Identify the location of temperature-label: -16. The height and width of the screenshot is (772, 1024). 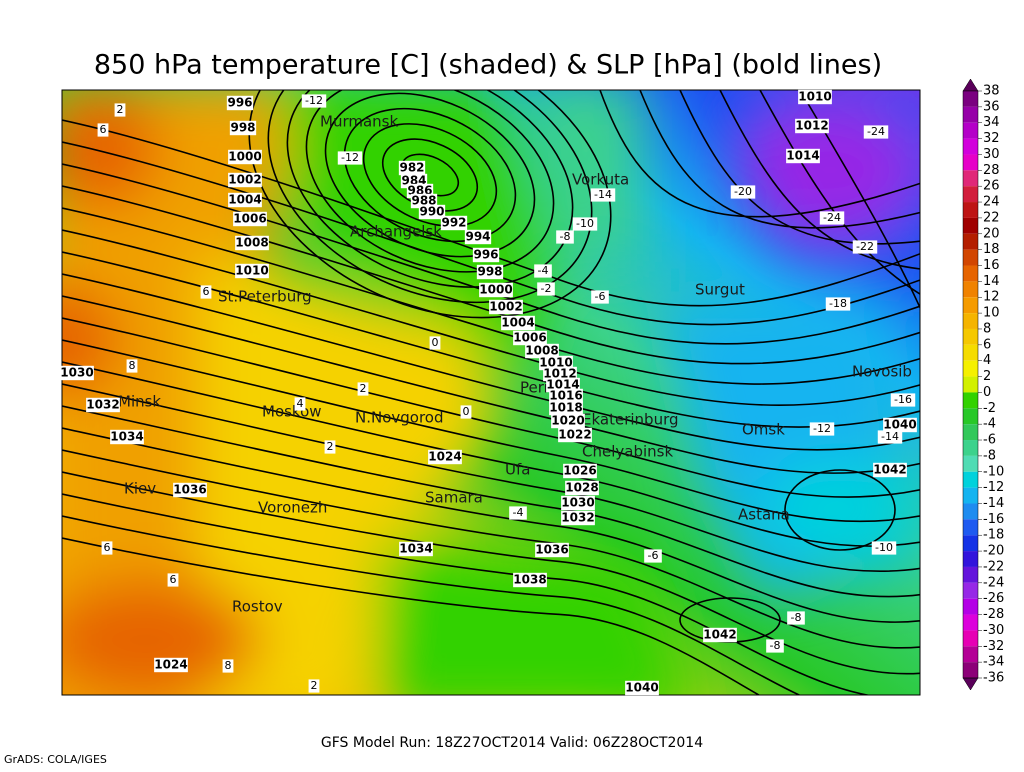
(903, 399).